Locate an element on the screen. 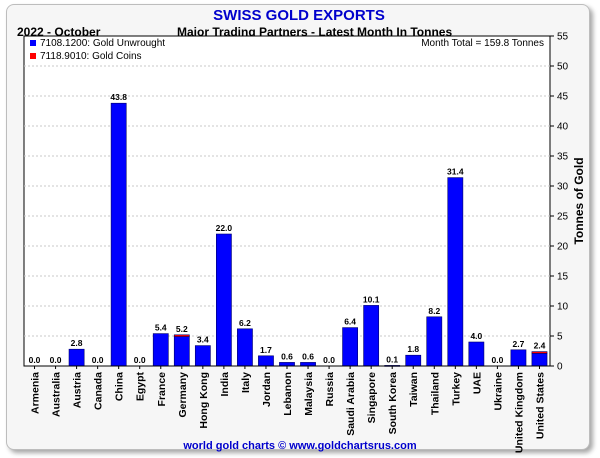  y-tick-label: 40 is located at coordinates (563, 127).